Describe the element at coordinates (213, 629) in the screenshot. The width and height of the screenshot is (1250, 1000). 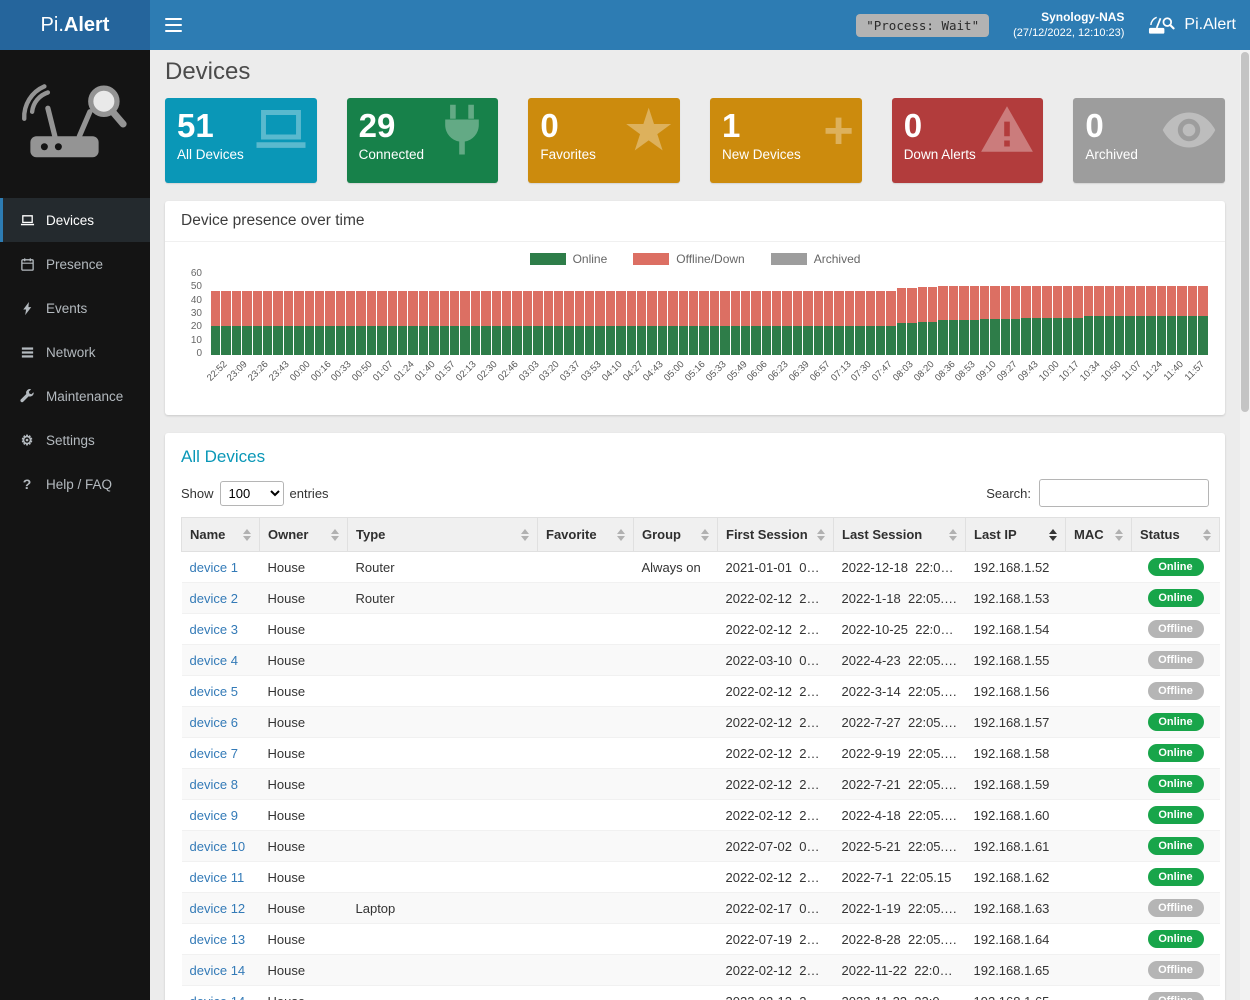
I see `device-link: device 3` at that location.